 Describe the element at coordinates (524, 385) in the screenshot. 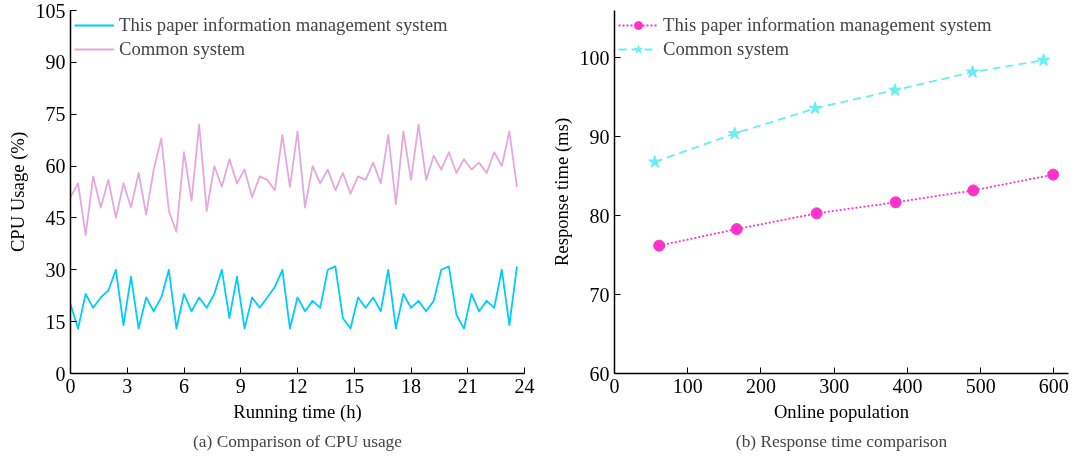

I see `x-tick-label: 24` at that location.